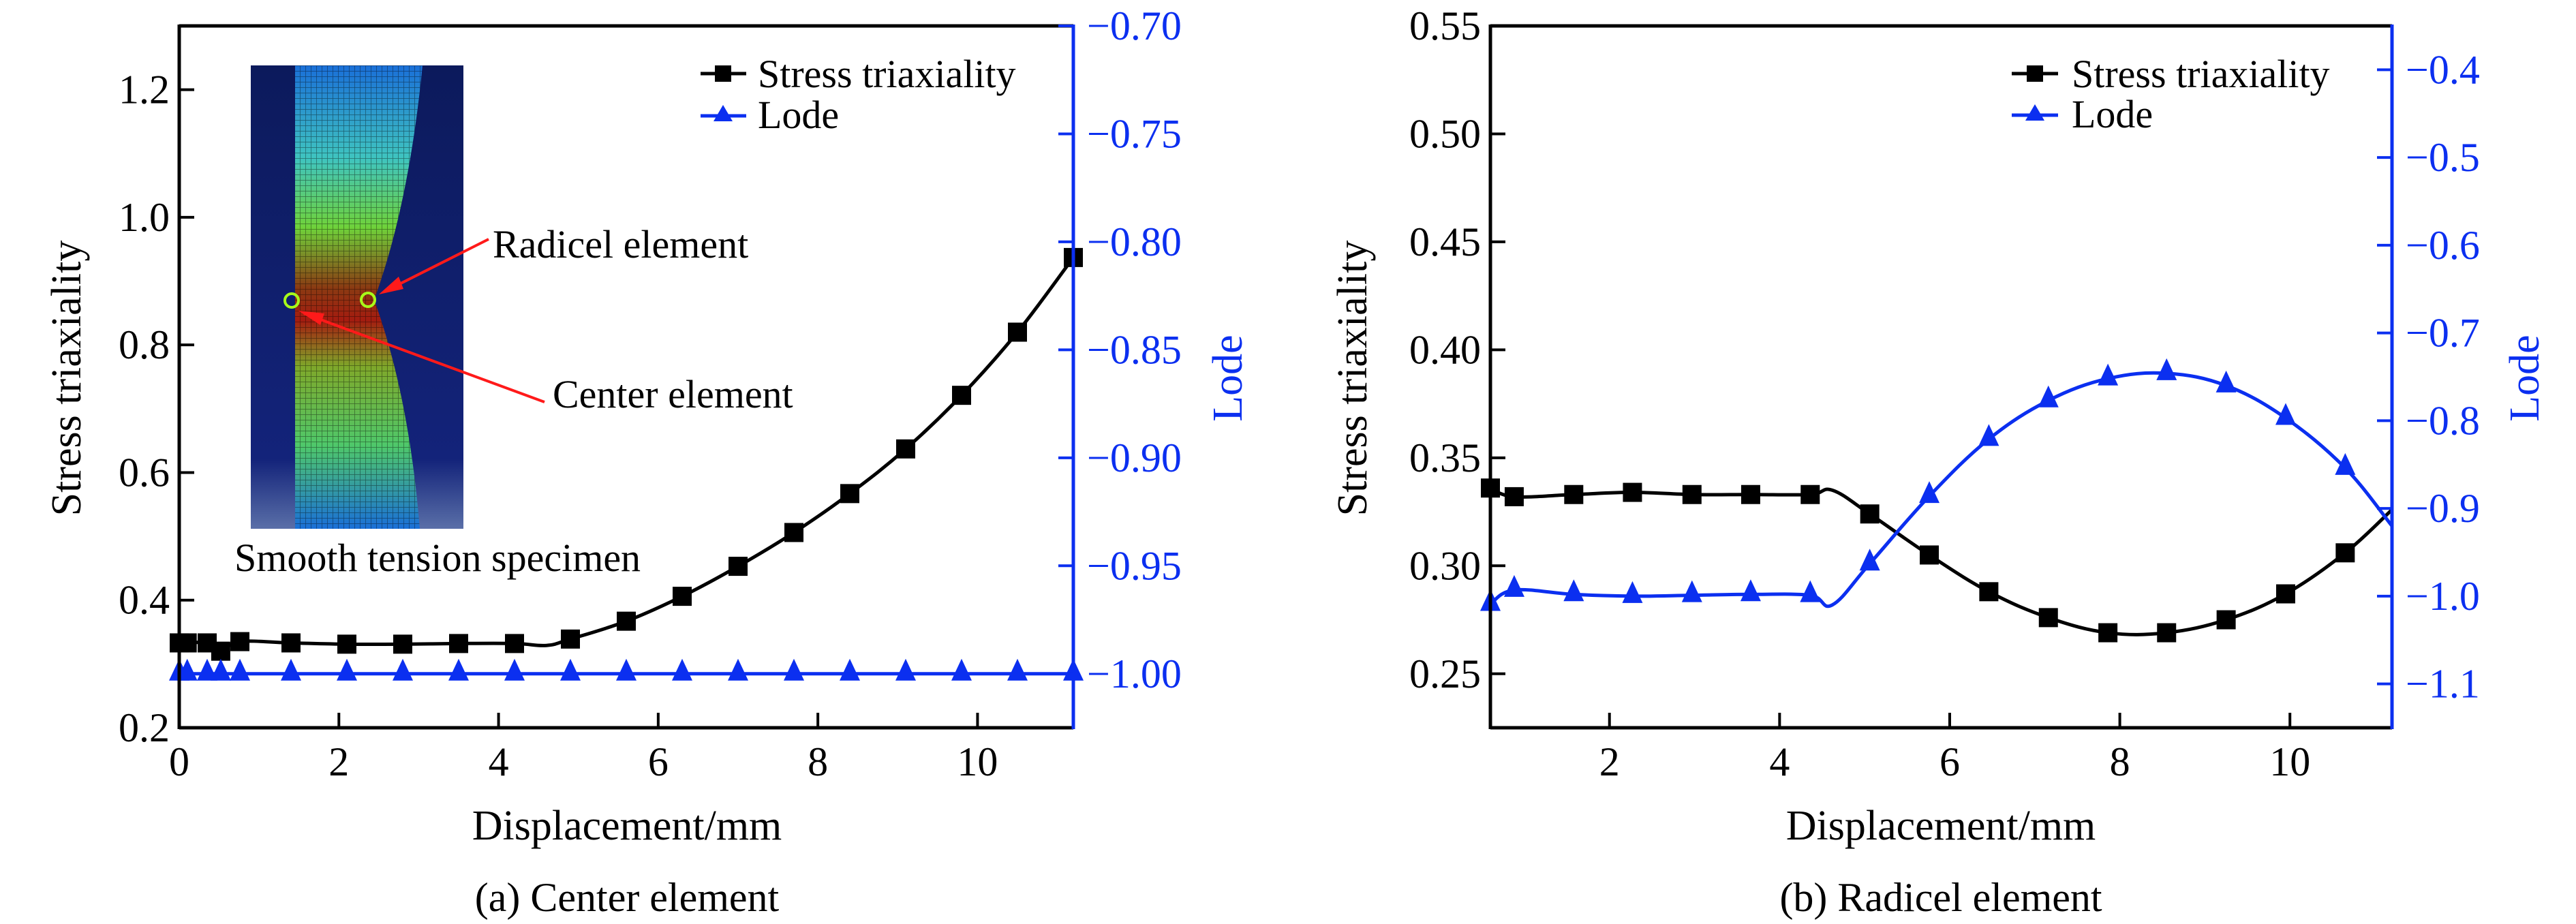 Image resolution: width=2576 pixels, height=924 pixels. Describe the element at coordinates (311, 318) in the screenshot. I see `center-arrow-head` at that location.